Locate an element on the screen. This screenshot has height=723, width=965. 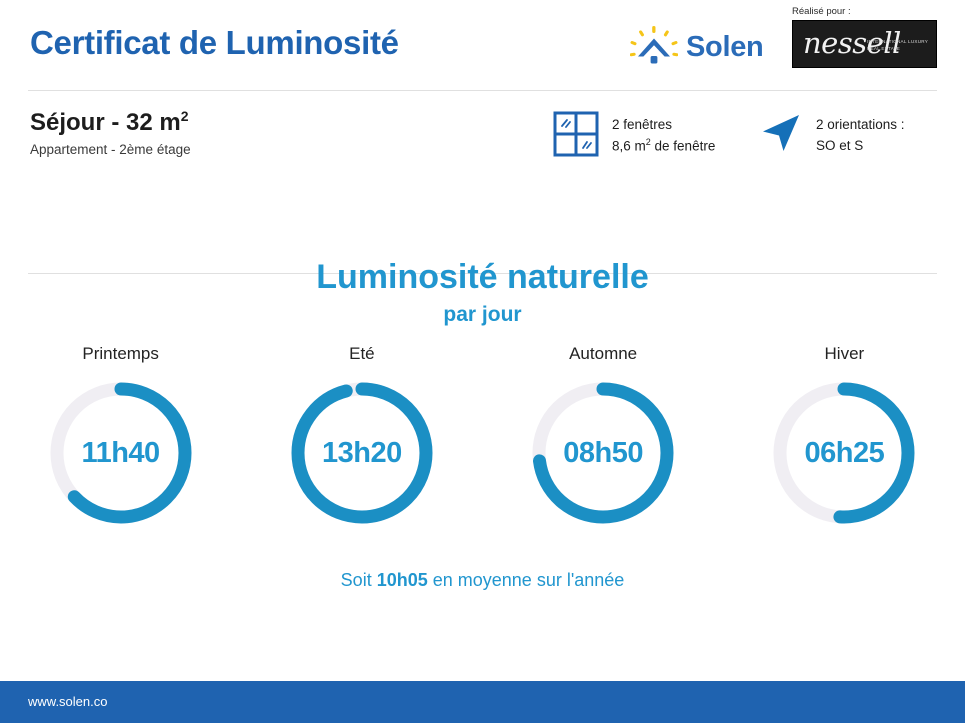
donut-cell-hiver: Hiver 06h25 is located at coordinates (844, 438).